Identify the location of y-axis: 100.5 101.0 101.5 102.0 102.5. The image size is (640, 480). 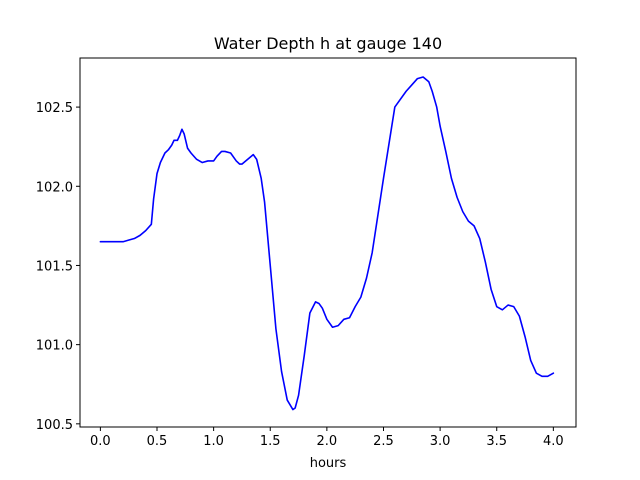
(58, 267).